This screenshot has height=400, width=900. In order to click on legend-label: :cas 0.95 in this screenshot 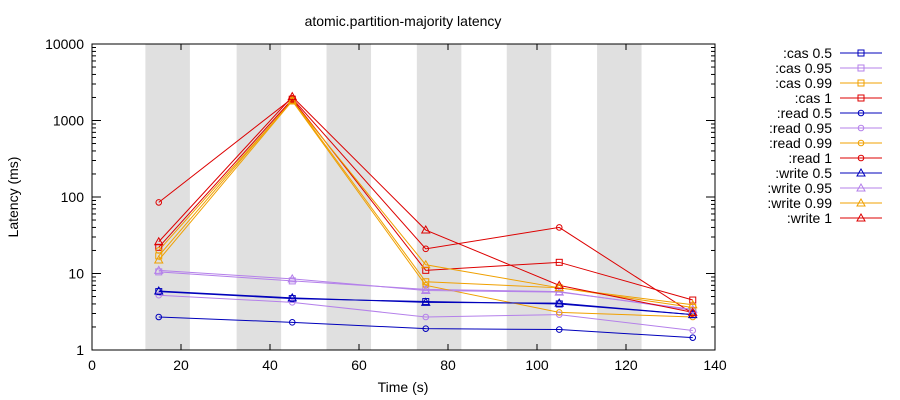, I will do `click(803, 68)`.